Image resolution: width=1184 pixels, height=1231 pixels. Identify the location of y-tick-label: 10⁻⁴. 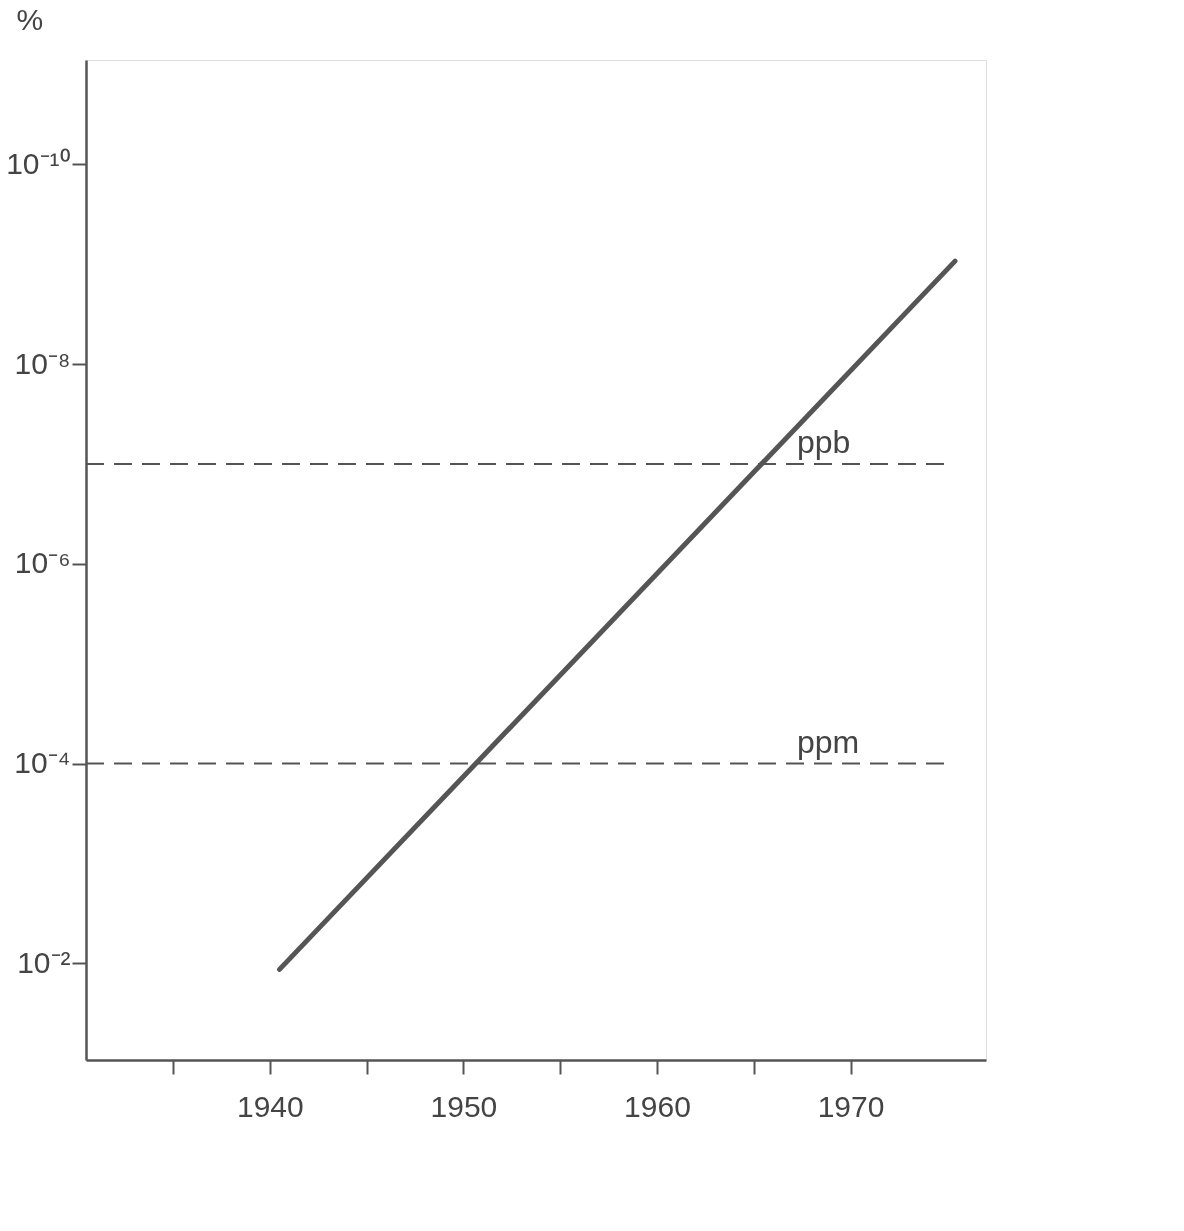
(42, 763).